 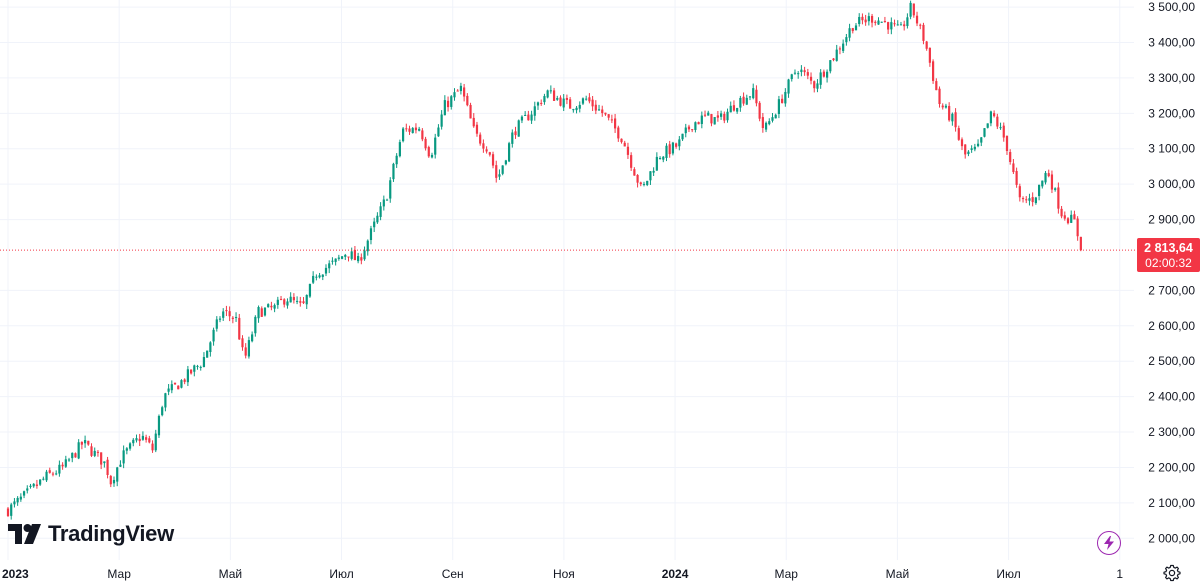 I want to click on settings-button, so click(x=1172, y=573).